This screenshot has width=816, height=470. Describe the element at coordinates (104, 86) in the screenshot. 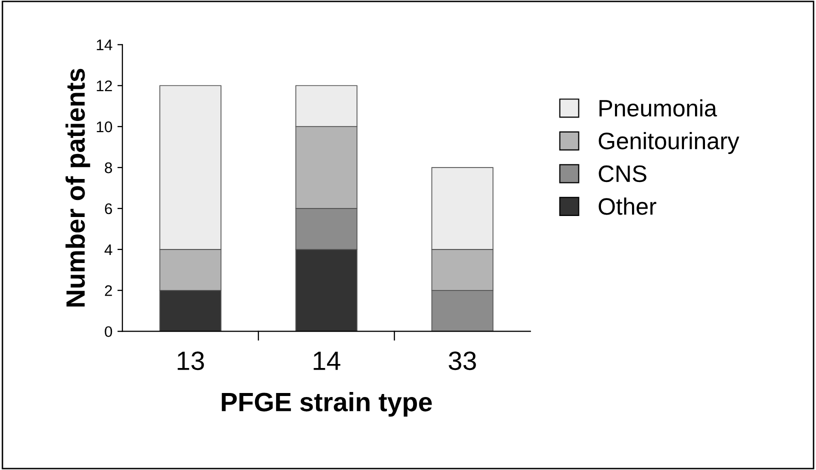

I see `y-tick-label: 12` at that location.